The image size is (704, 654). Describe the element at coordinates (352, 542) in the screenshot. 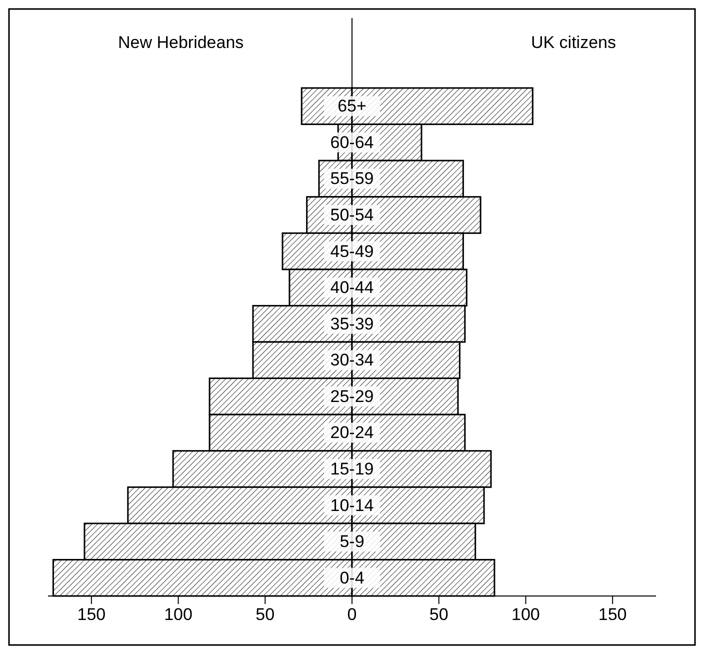

I see `y-tick-label: 5-9` at that location.